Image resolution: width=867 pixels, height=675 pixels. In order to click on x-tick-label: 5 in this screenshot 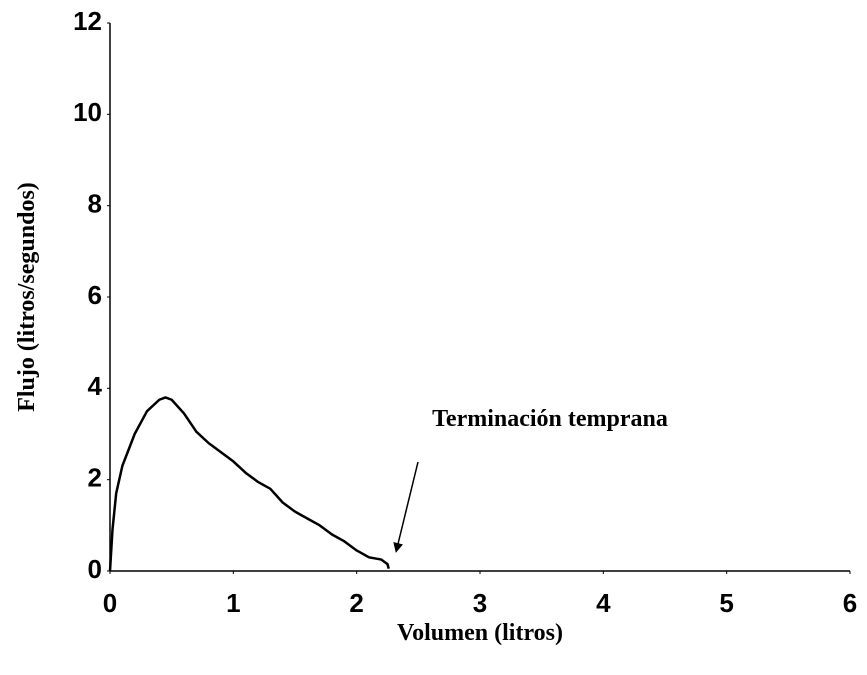, I will do `click(726, 603)`.